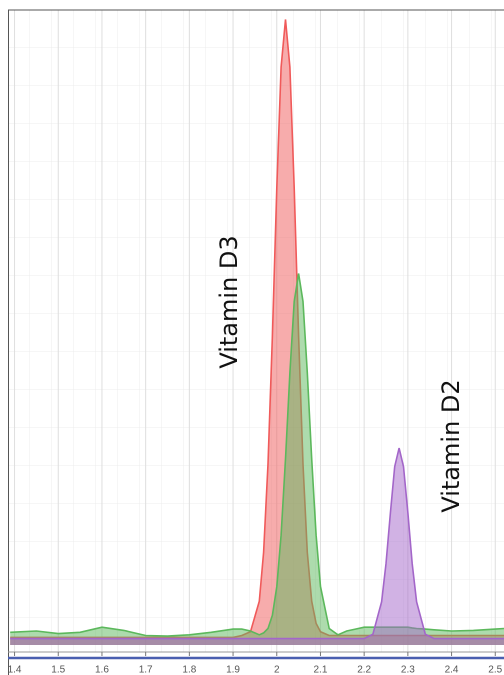  Describe the element at coordinates (364, 670) in the screenshot. I see `x-tick-label: 2.2` at that location.